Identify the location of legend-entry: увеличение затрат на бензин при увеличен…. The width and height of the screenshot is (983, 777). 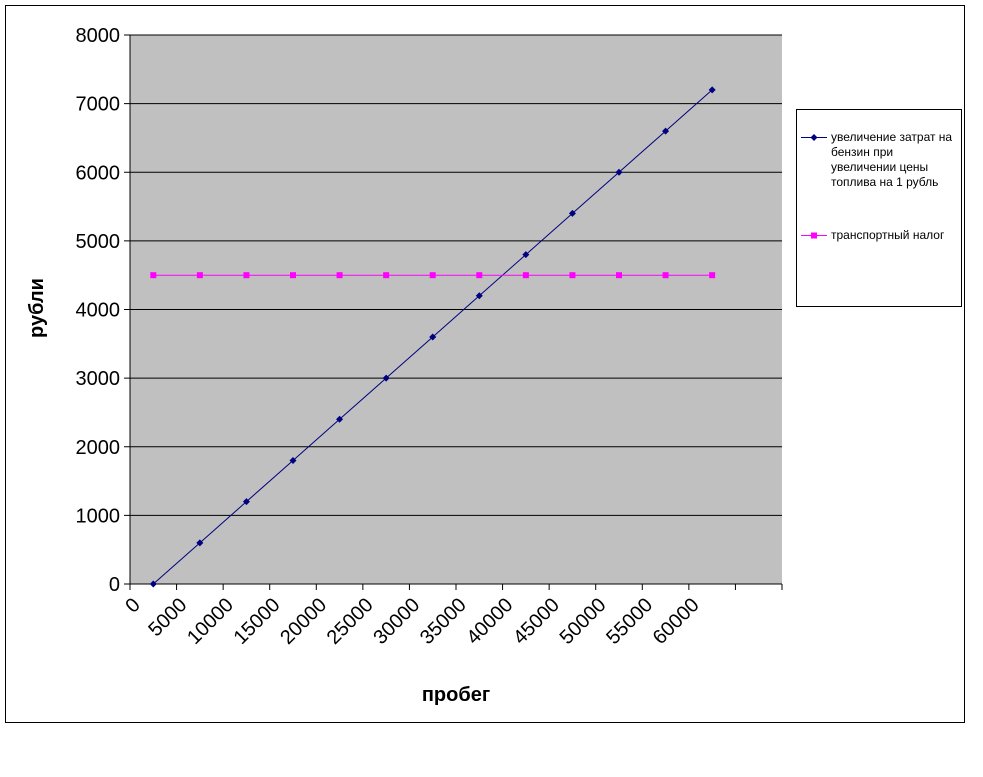
(881, 160).